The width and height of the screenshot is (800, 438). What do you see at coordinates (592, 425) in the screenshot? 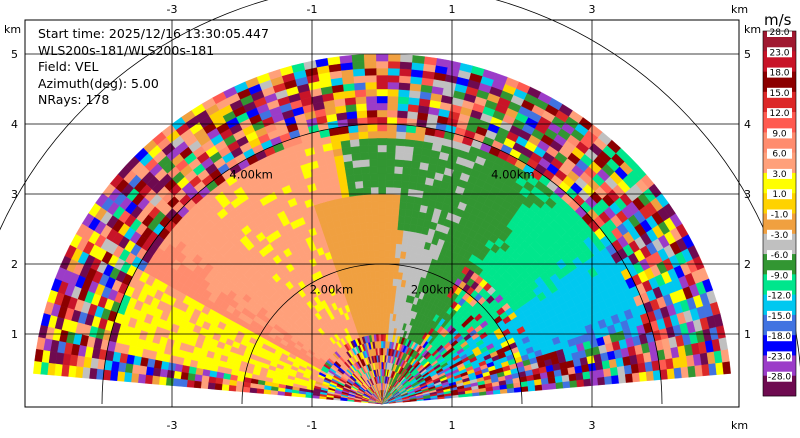
I see `x-tick-label-bottom: 3` at bounding box center [592, 425].